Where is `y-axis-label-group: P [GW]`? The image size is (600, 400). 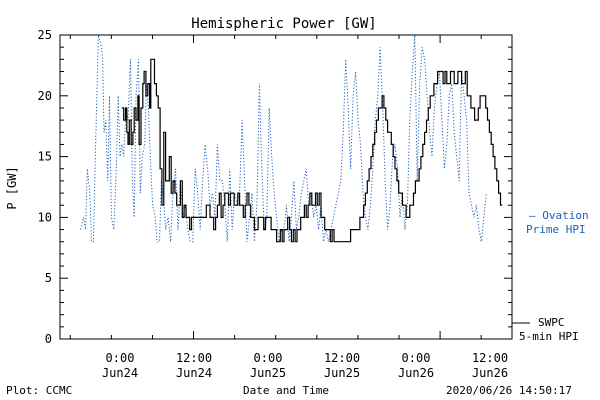 y-axis-label-group: P [GW] is located at coordinates (12, 187).